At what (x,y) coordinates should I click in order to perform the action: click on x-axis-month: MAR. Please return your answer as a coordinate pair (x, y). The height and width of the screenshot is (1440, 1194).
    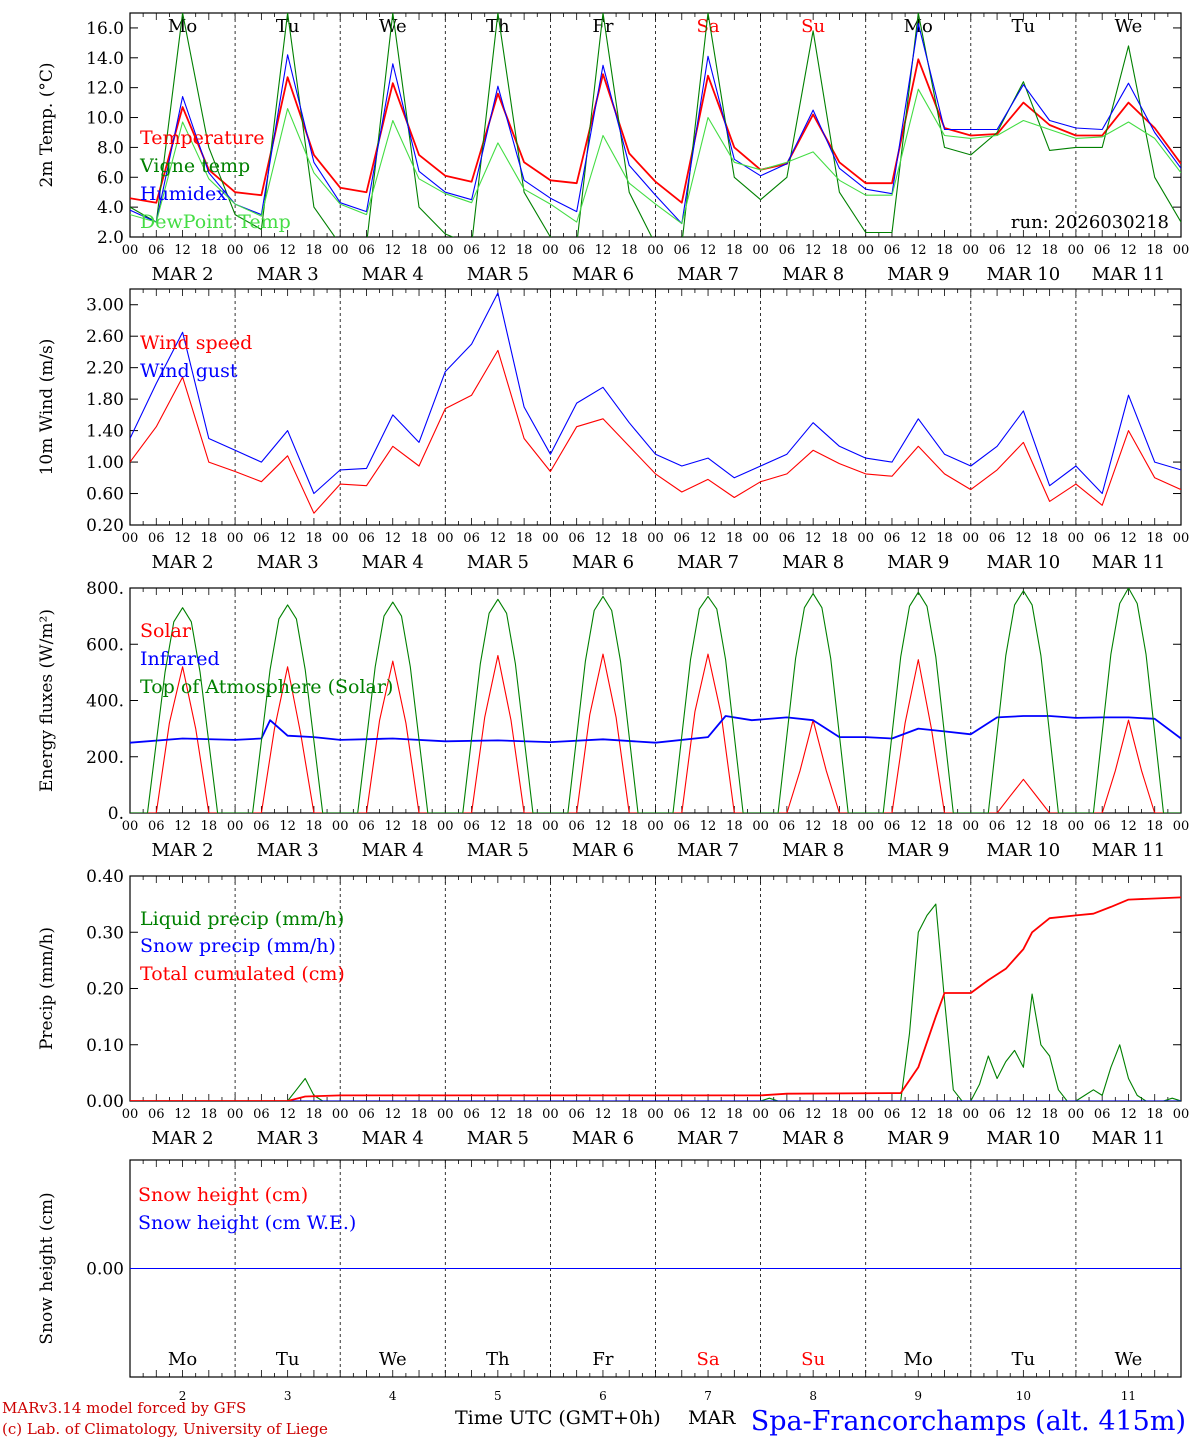
    Looking at the image, I should click on (712, 1418).